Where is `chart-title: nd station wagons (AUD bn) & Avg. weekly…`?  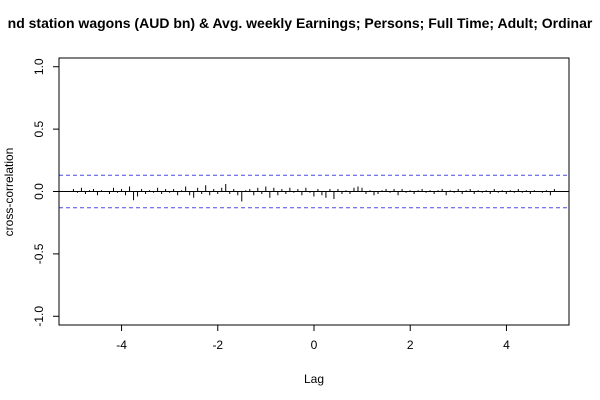 chart-title: nd station wagons (AUD bn) & Avg. weekly… is located at coordinates (300, 23).